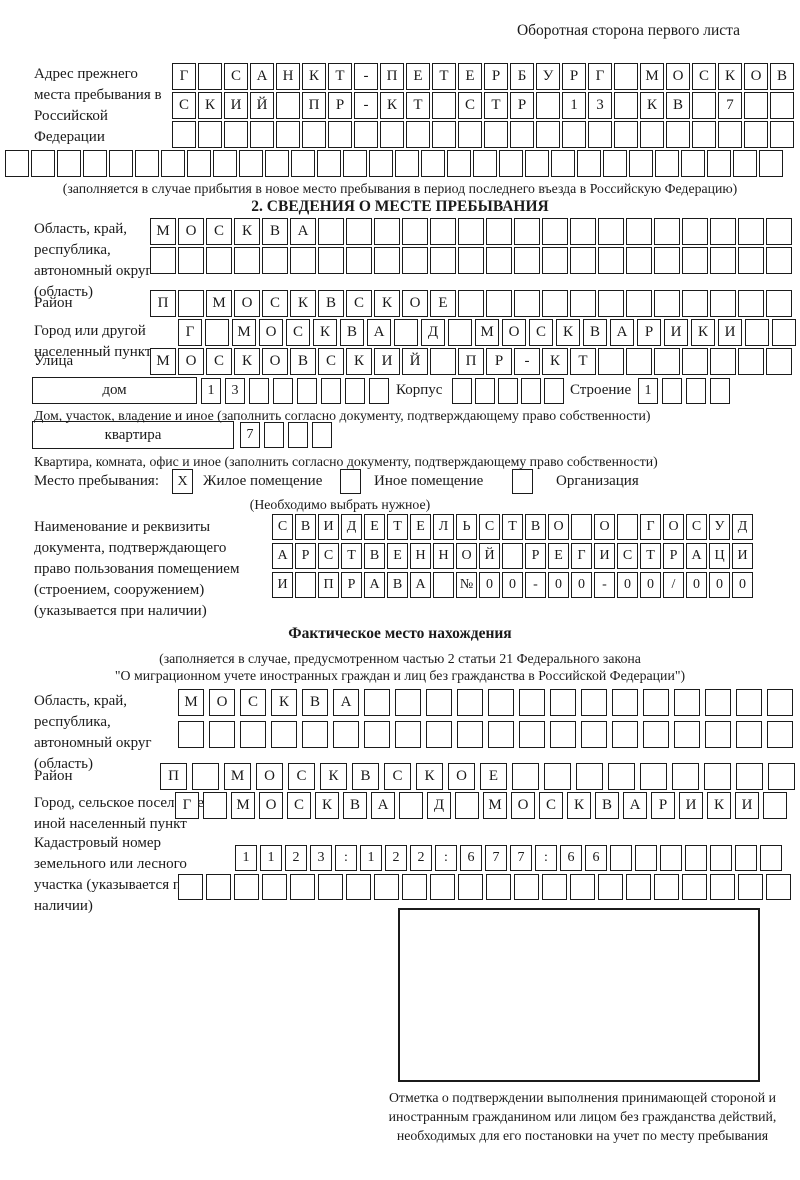 The width and height of the screenshot is (800, 1180). Describe the element at coordinates (262, 105) in the screenshot. I see `char-cell: Й` at that location.